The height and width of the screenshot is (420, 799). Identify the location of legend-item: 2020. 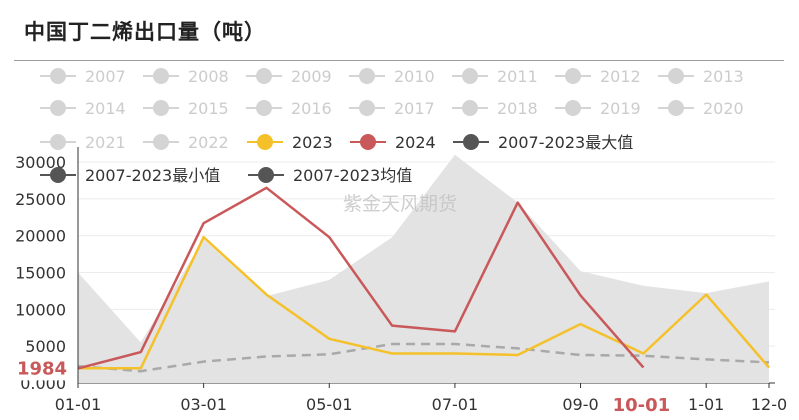
(701, 108).